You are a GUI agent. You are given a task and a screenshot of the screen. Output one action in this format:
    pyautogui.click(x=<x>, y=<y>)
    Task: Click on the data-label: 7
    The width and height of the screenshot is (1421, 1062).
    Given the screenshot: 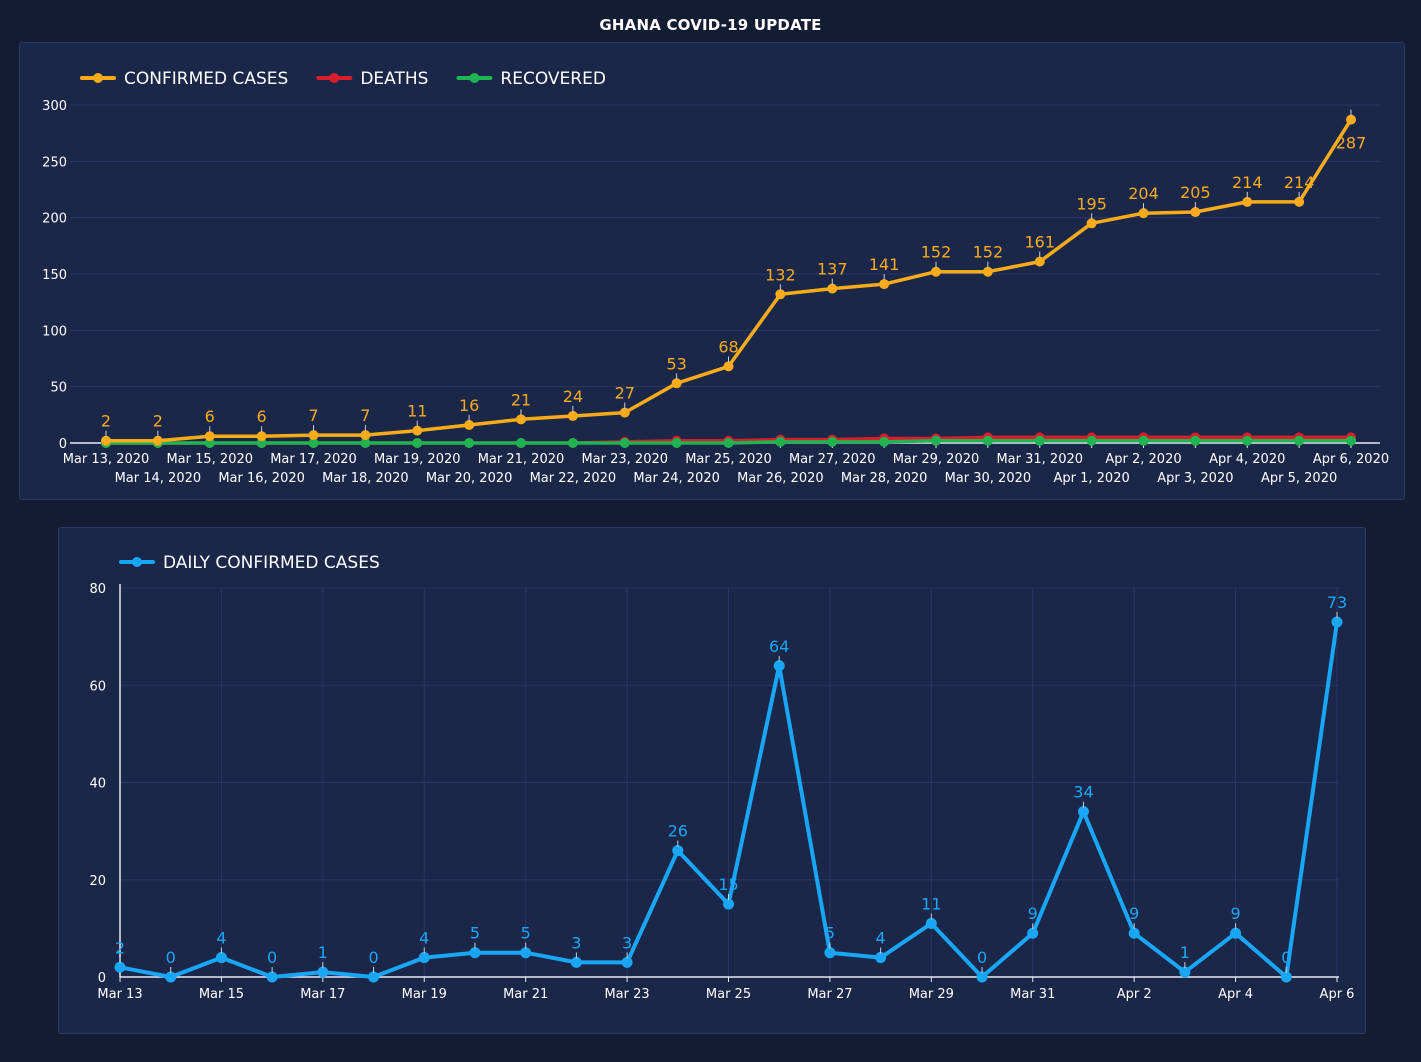 What is the action you would take?
    pyautogui.click(x=365, y=415)
    